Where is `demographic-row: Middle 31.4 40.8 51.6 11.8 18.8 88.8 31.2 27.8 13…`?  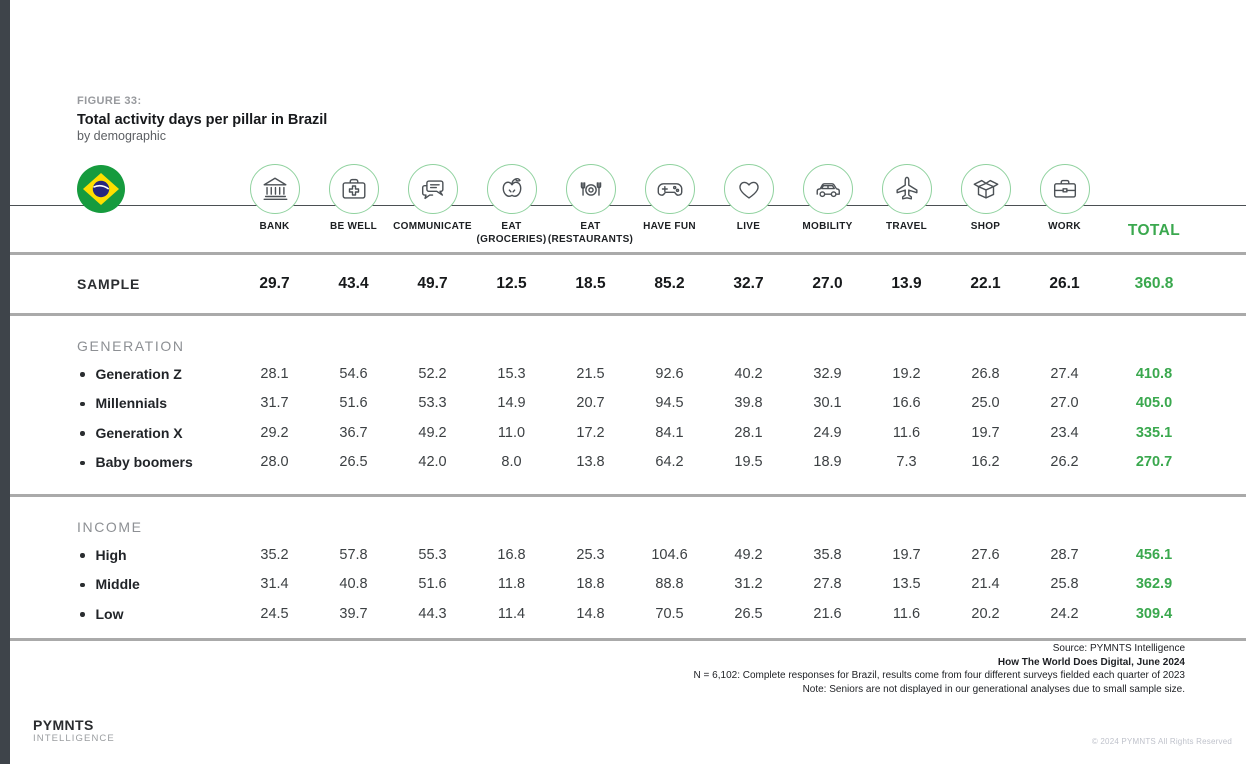
demographic-row: Middle 31.4 40.8 51.6 11.8 18.8 88.8 31.2 27.8 13… is located at coordinates (628, 585).